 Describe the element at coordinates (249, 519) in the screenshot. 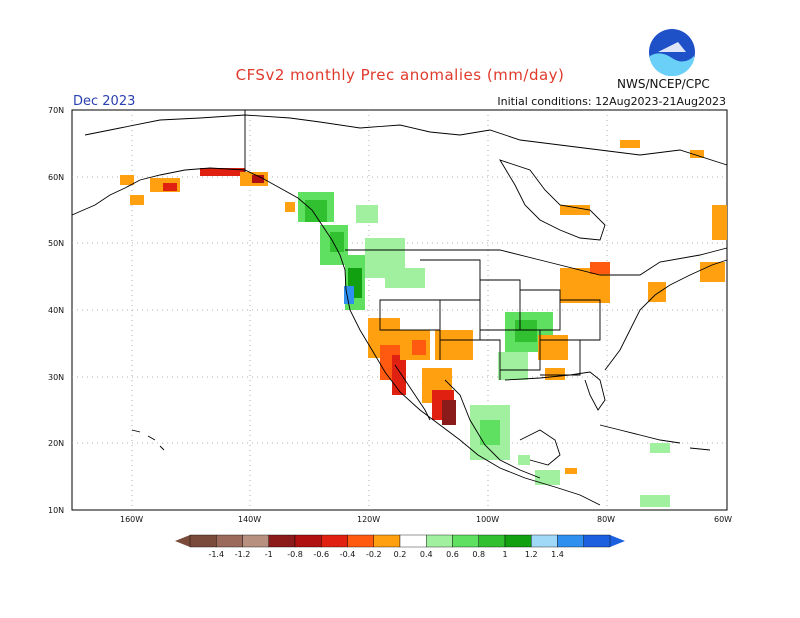

I see `lon-label: 140W` at that location.